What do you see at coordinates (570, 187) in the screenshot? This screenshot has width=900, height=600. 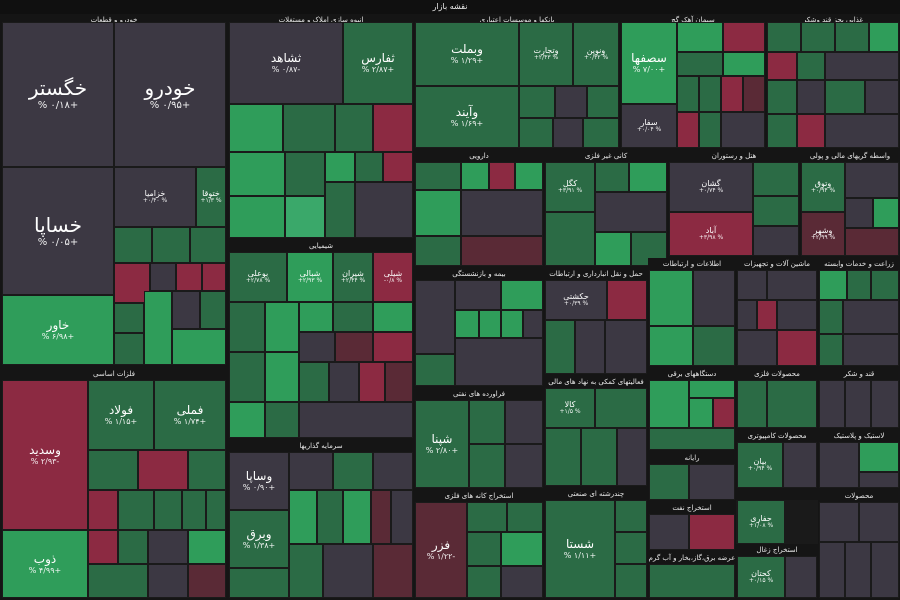 I see `tile-kgol: کگل +۳/۹۱ %` at bounding box center [570, 187].